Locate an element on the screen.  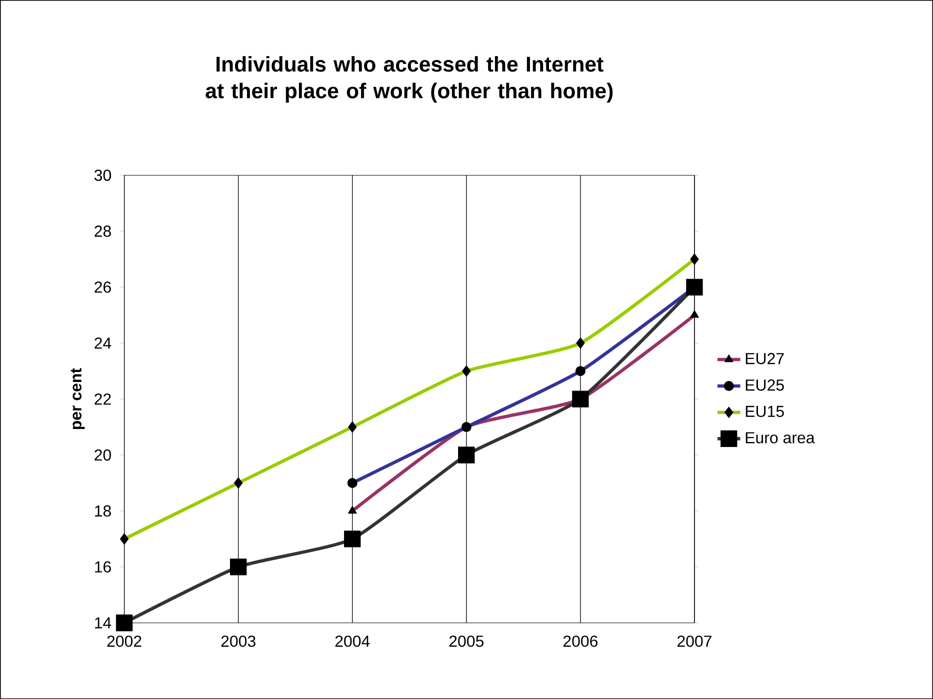
legend-label: Euro area is located at coordinates (780, 438).